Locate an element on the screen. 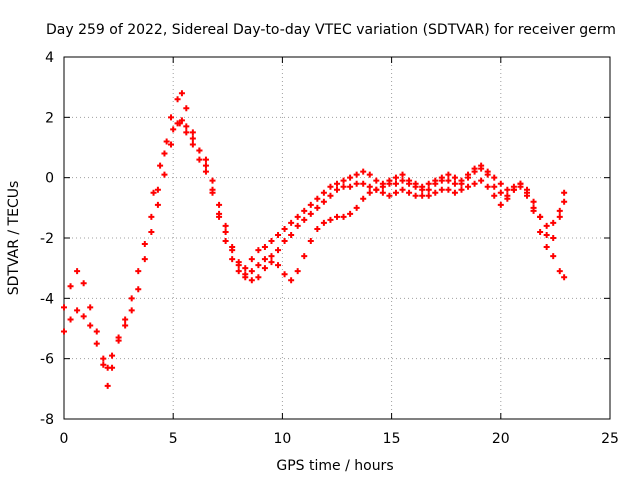 The image size is (640, 480). y-tick-label: -4 is located at coordinates (47, 299).